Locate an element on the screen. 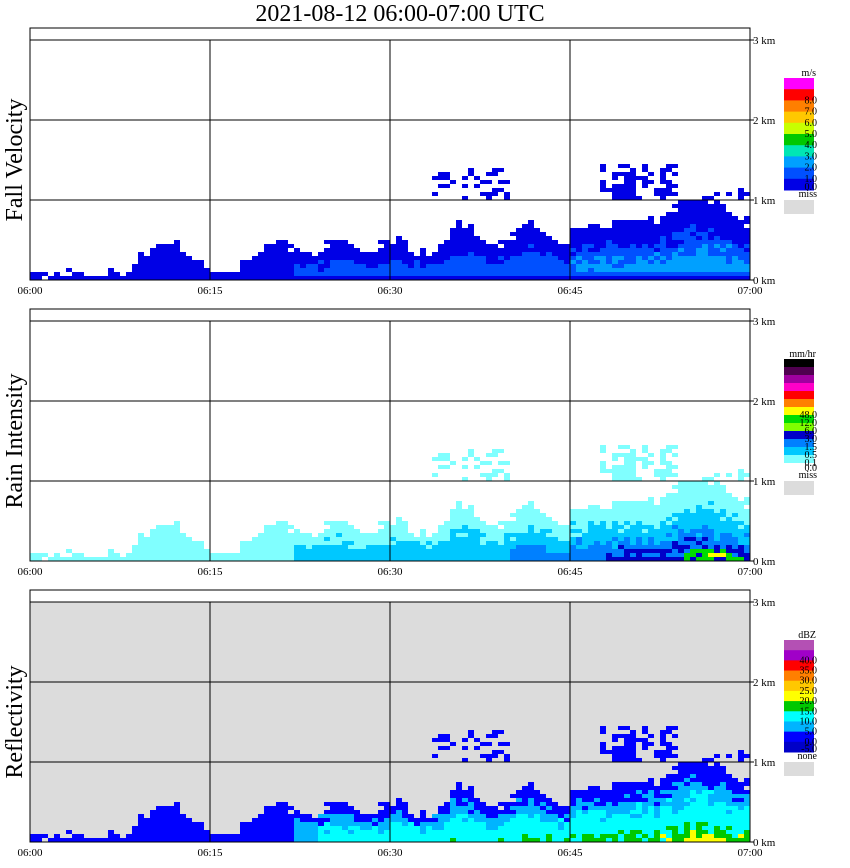  colorbar-label: 12.0 is located at coordinates (809, 423).